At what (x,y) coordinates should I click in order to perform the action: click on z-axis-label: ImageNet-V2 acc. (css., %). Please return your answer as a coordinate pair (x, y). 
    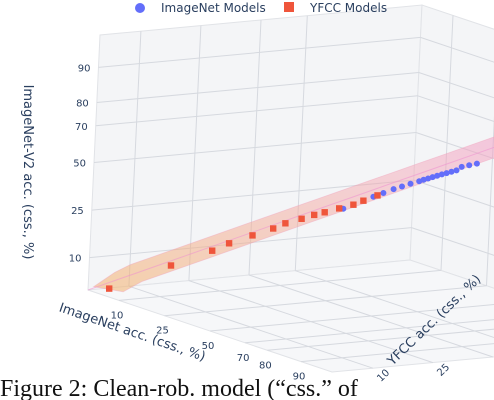
    Looking at the image, I should click on (27, 172).